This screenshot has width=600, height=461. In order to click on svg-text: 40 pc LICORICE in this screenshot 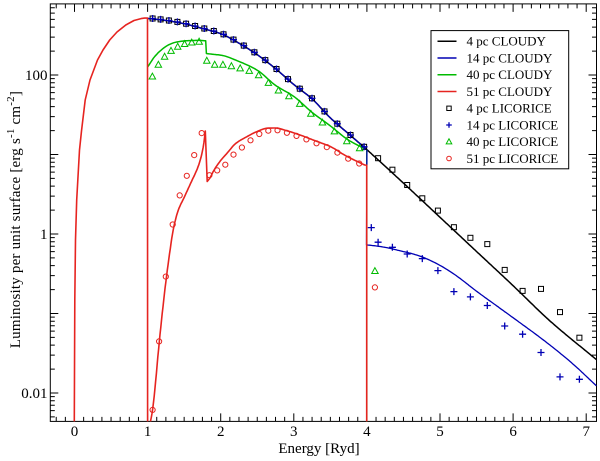, I will do `click(513, 141)`.